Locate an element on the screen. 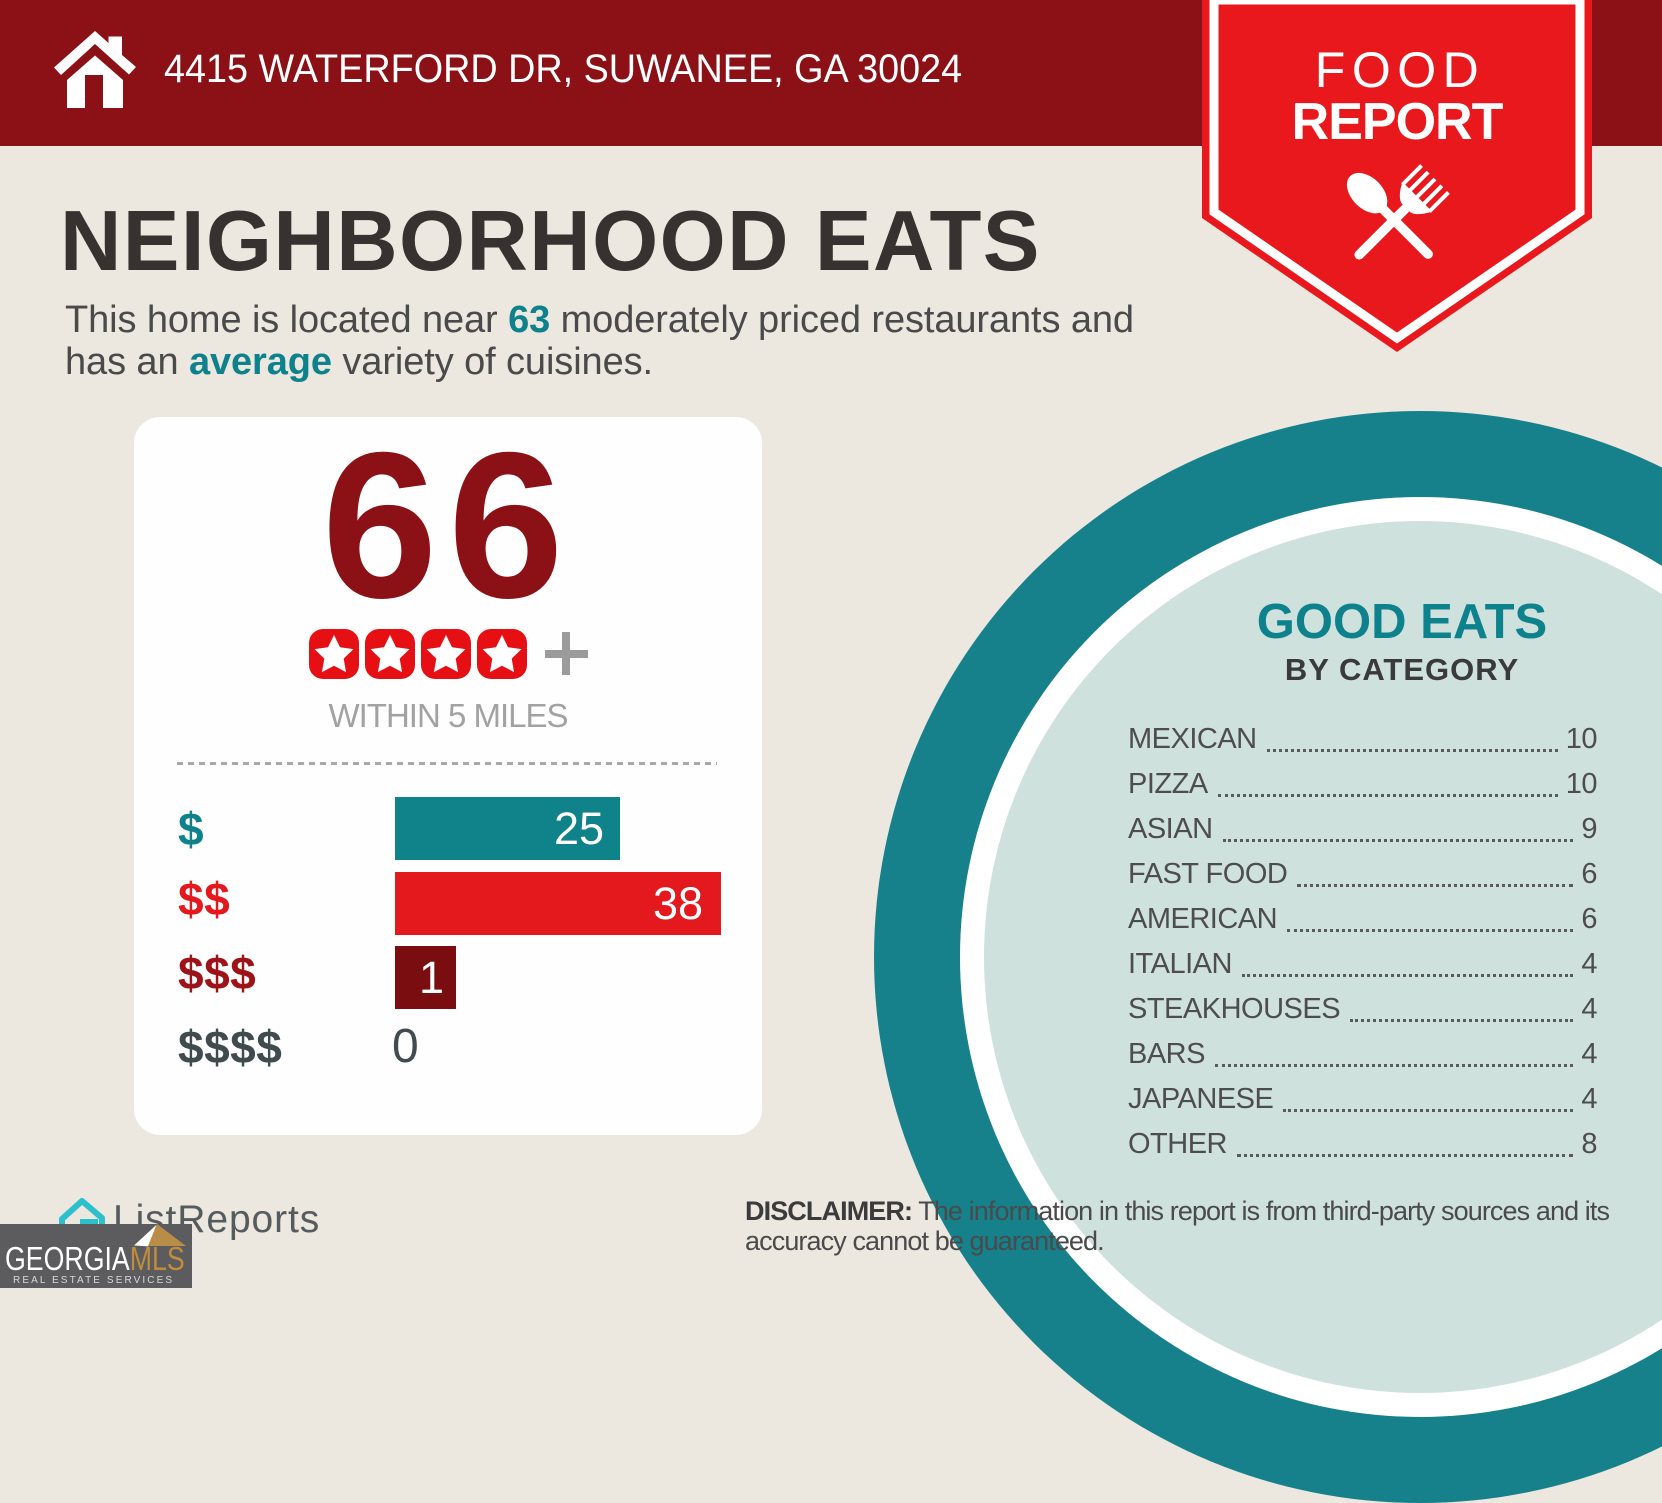 The width and height of the screenshot is (1662, 1503). svg-text: REPORT is located at coordinates (1398, 122).